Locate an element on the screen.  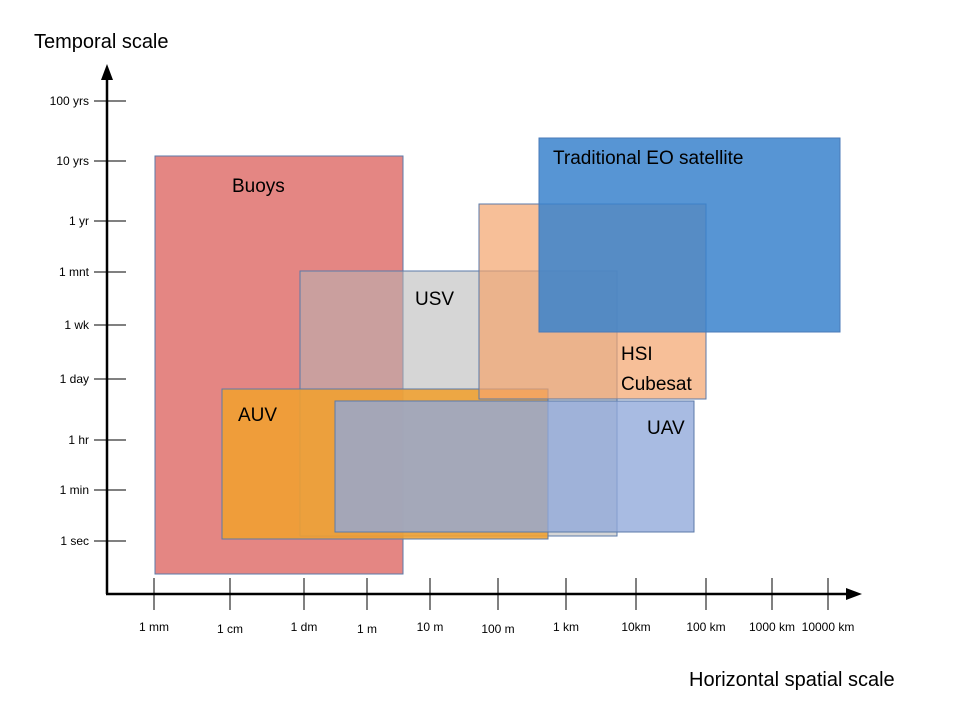
x-axis-title: Horizontal spatial scale is located at coordinates (792, 680).